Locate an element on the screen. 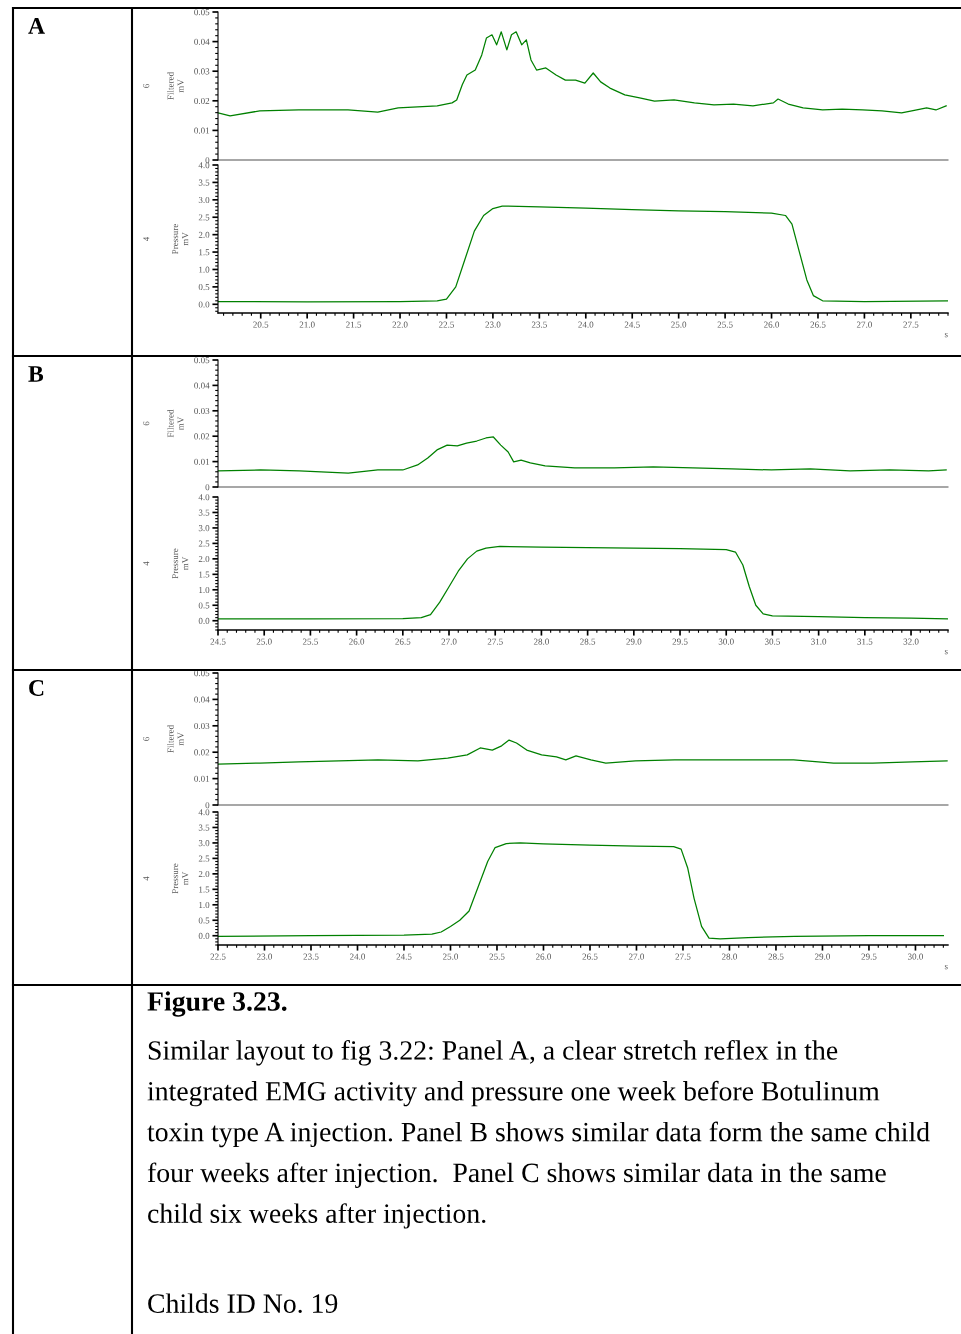 The height and width of the screenshot is (1334, 961). text: Similar layout to fig 3.22: Panel A, a clear stretch reflex in the integrated EMG activity and pressure one week before Botulinum toxin type A injection. Panel B shows similar data form the same child four weeks after injection. Panel C shows similar data in the same child six weeks after injection. is located at coordinates (538, 1134).